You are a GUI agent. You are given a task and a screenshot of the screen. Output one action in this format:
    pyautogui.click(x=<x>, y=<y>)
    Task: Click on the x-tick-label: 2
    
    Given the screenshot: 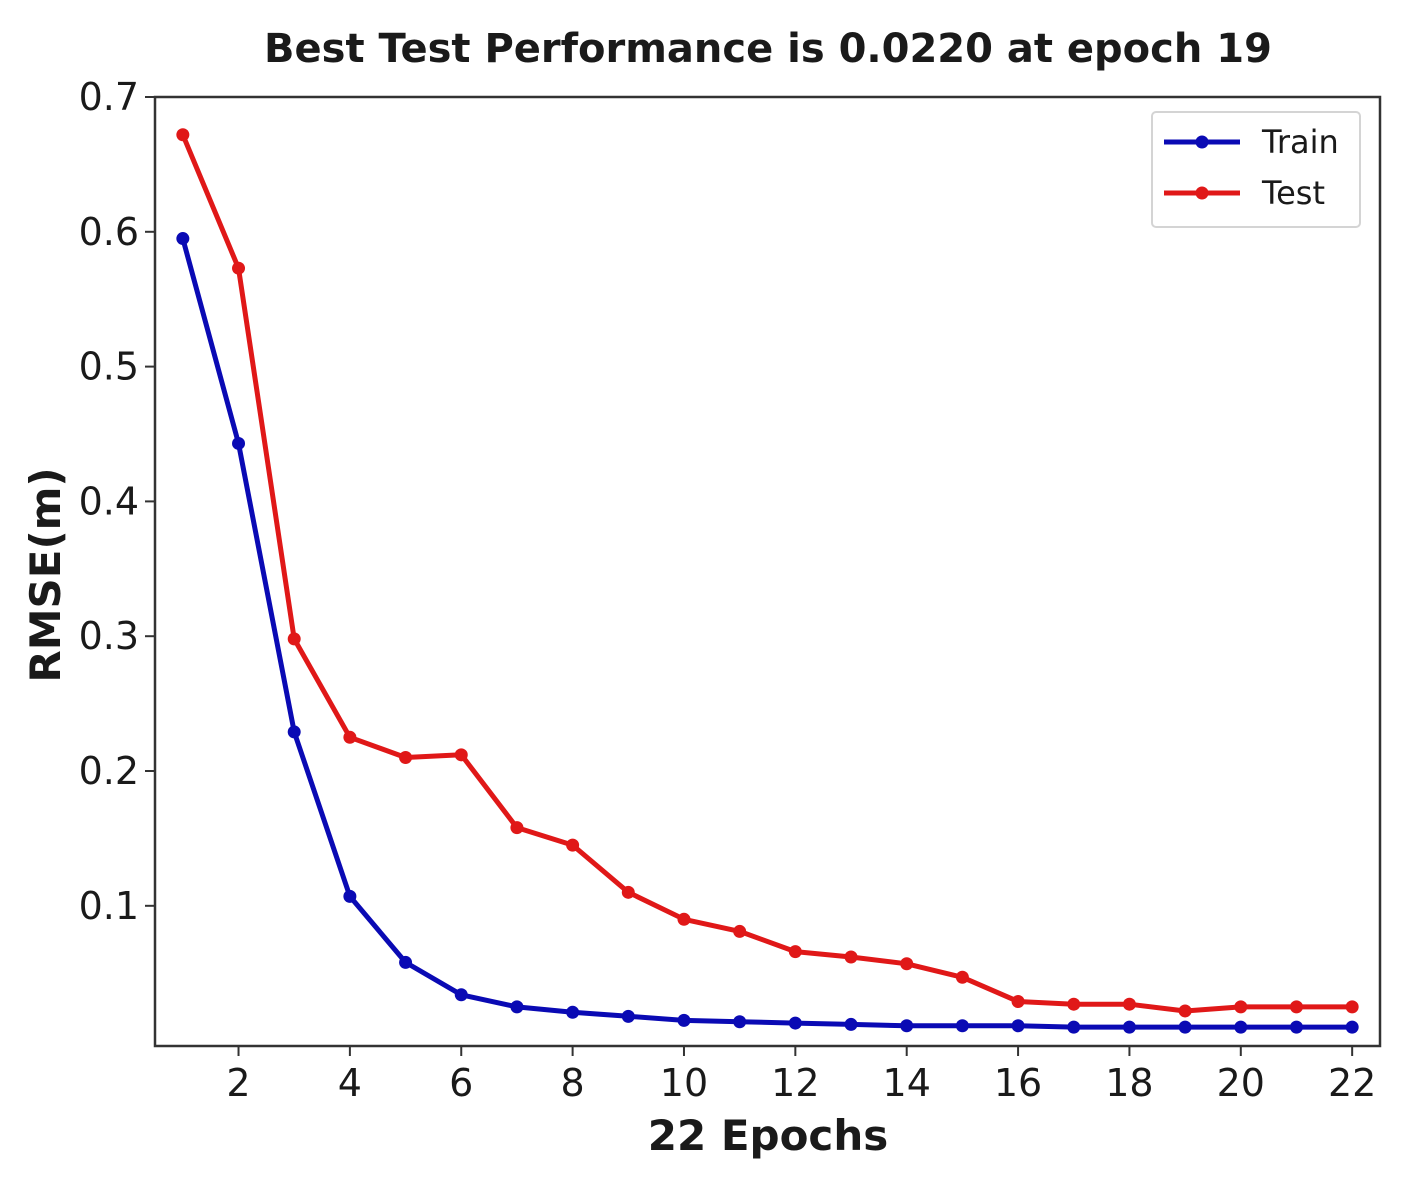 What is the action you would take?
    pyautogui.click(x=238, y=1083)
    